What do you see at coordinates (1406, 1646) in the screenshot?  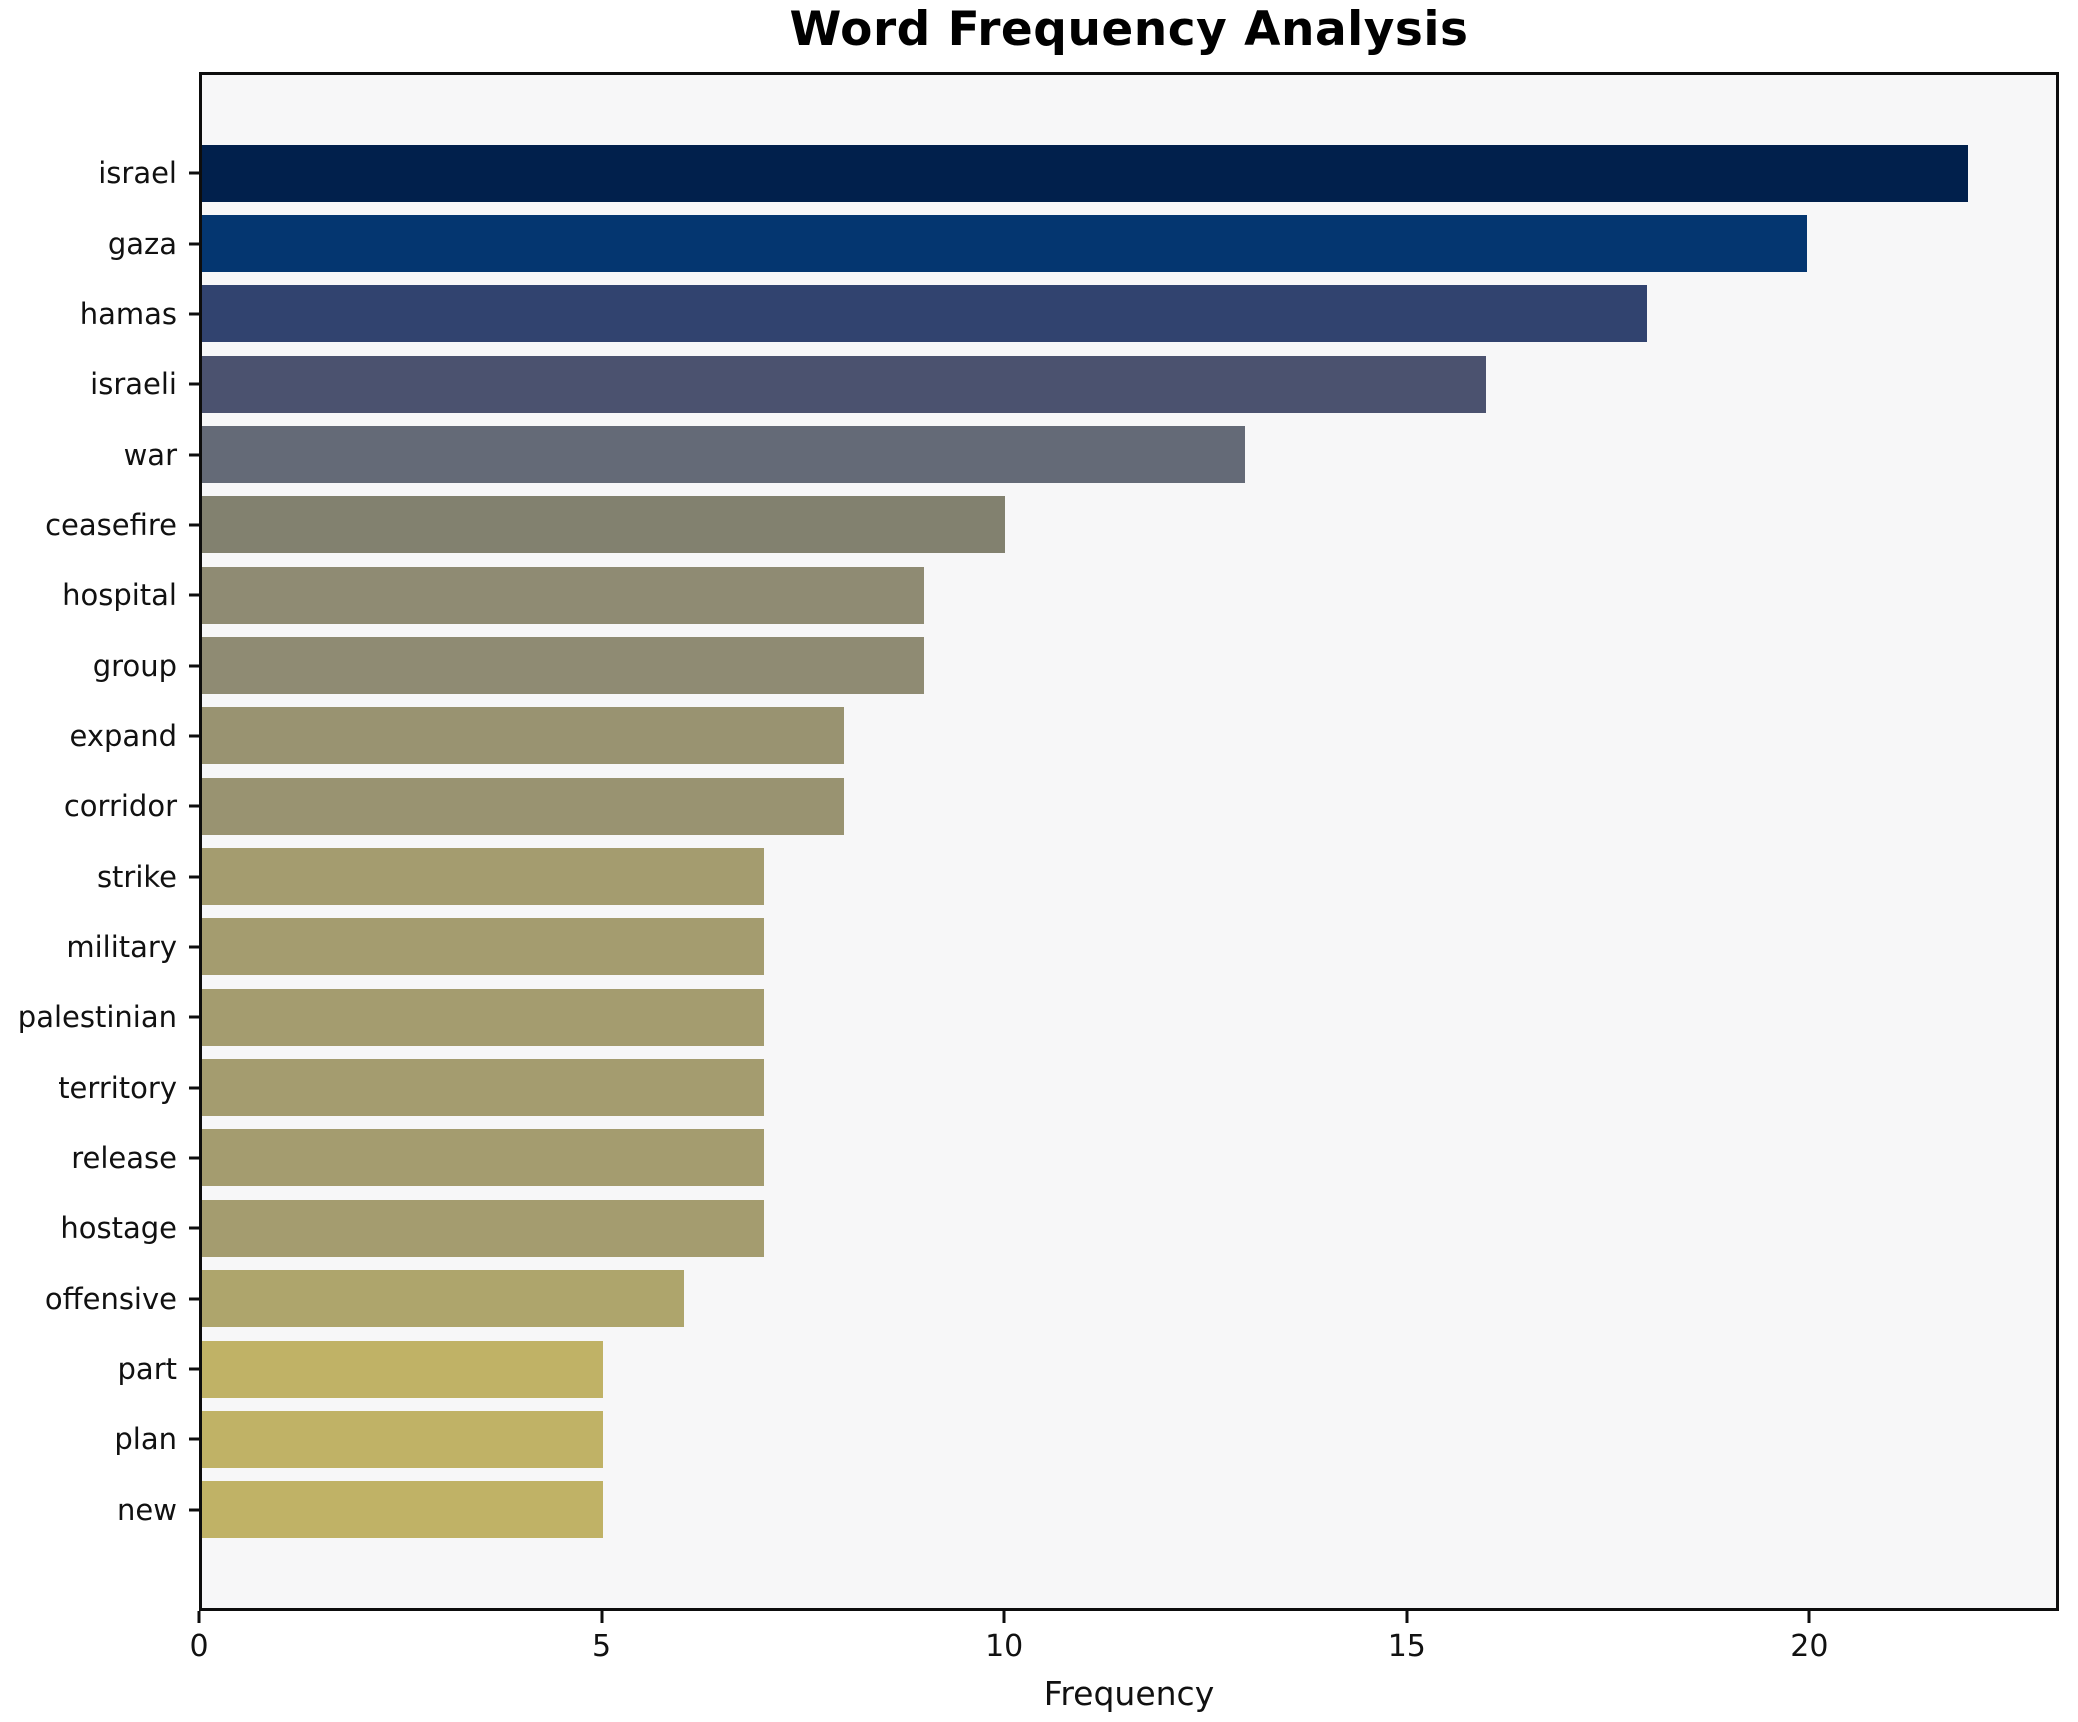 I see `x-tick-label: 15` at bounding box center [1406, 1646].